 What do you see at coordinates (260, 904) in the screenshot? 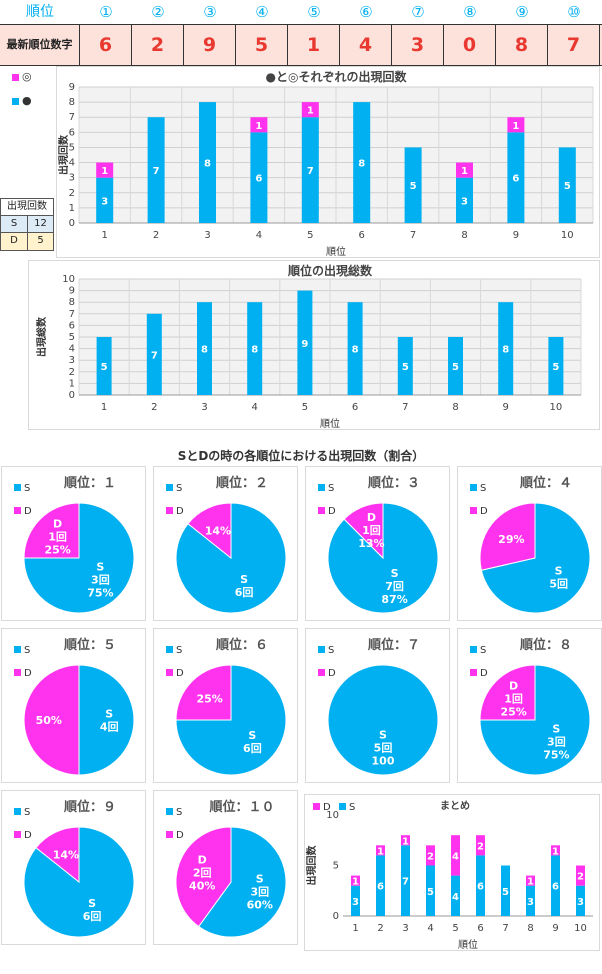
I see `pie-label-s: 60%` at bounding box center [260, 904].